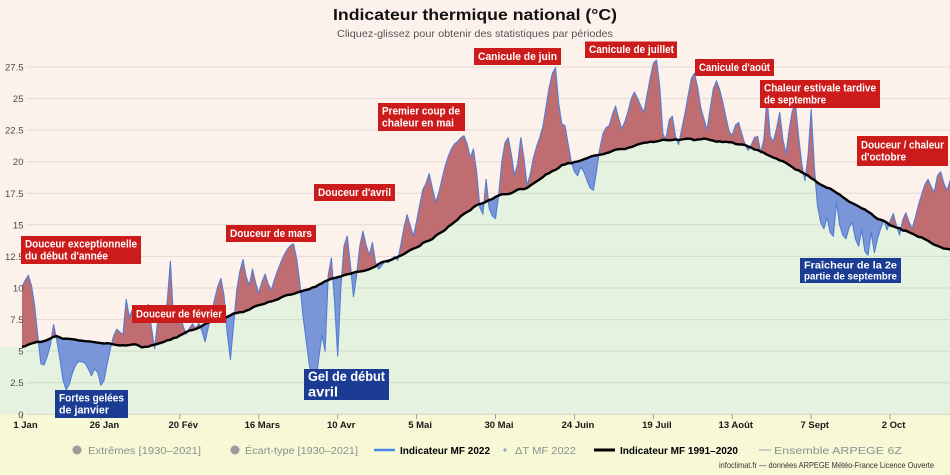 The height and width of the screenshot is (475, 950). I want to click on svg-text: 5 Mai, so click(420, 425).